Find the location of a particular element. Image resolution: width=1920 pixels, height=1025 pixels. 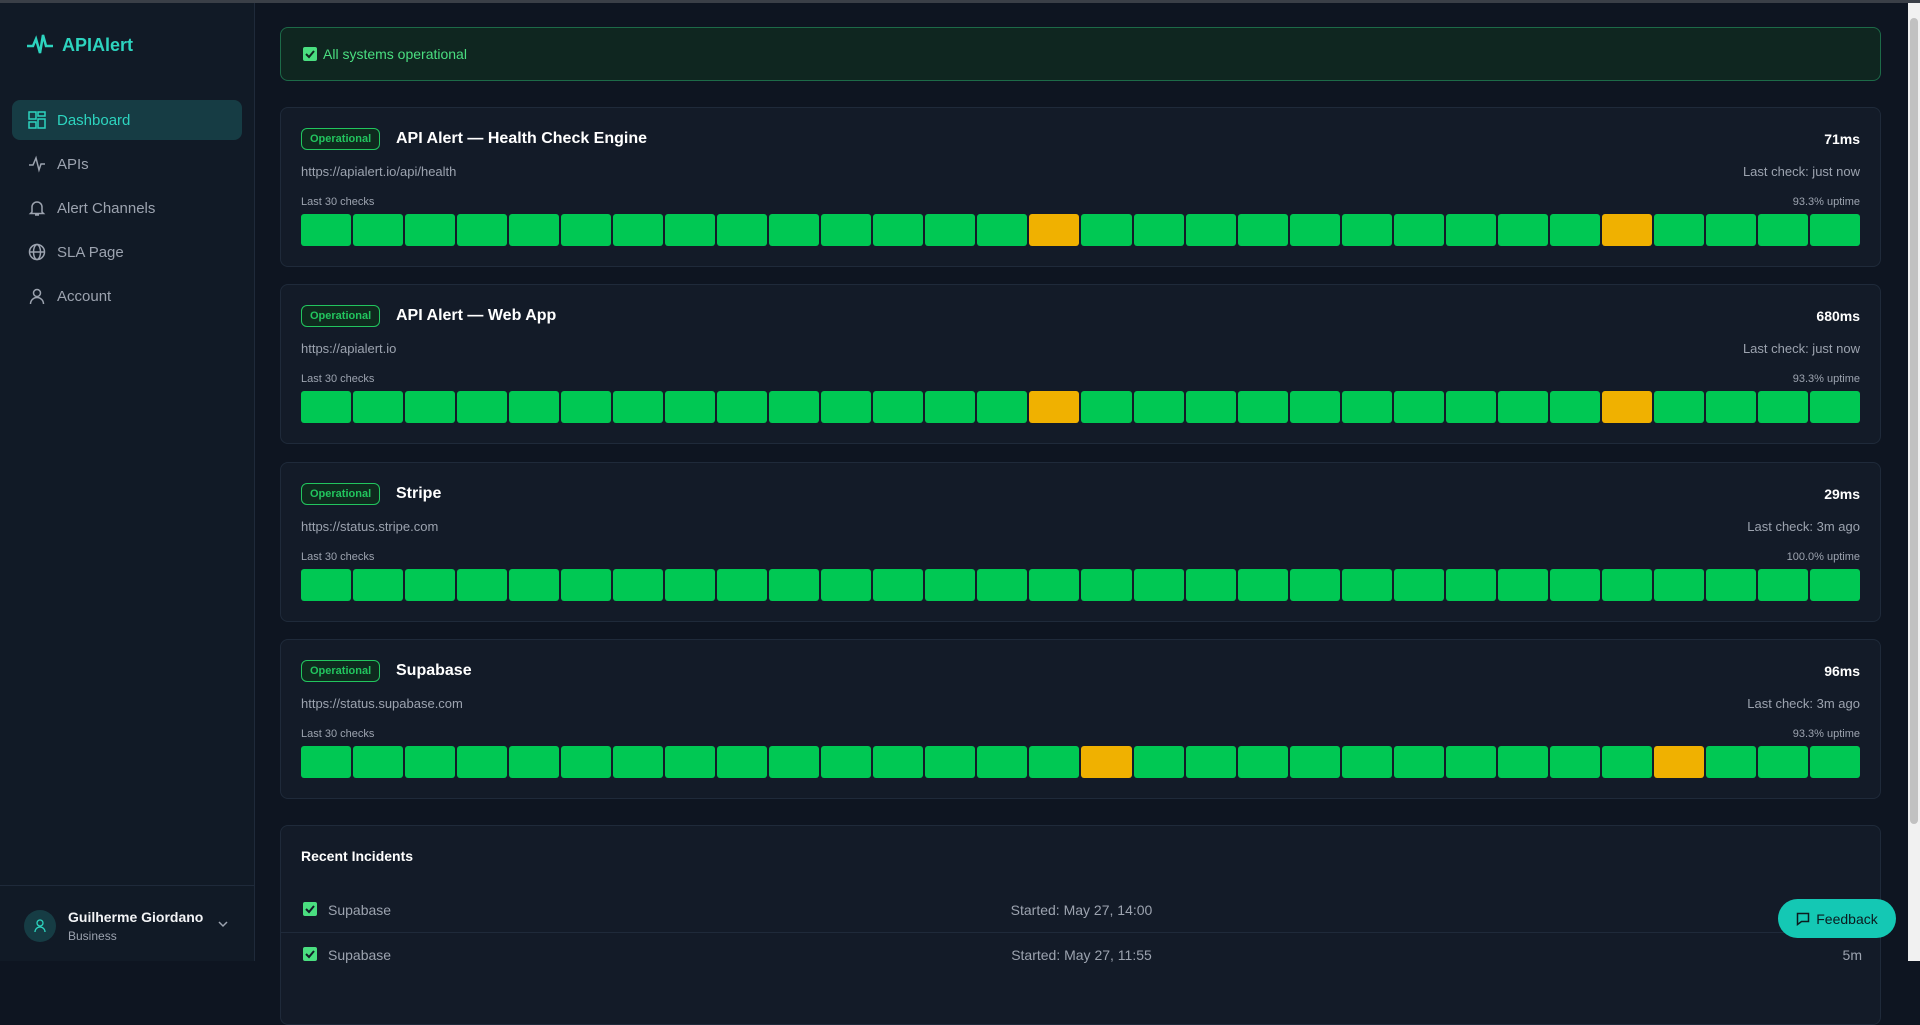

last-check: Last check: just now is located at coordinates (1801, 171).